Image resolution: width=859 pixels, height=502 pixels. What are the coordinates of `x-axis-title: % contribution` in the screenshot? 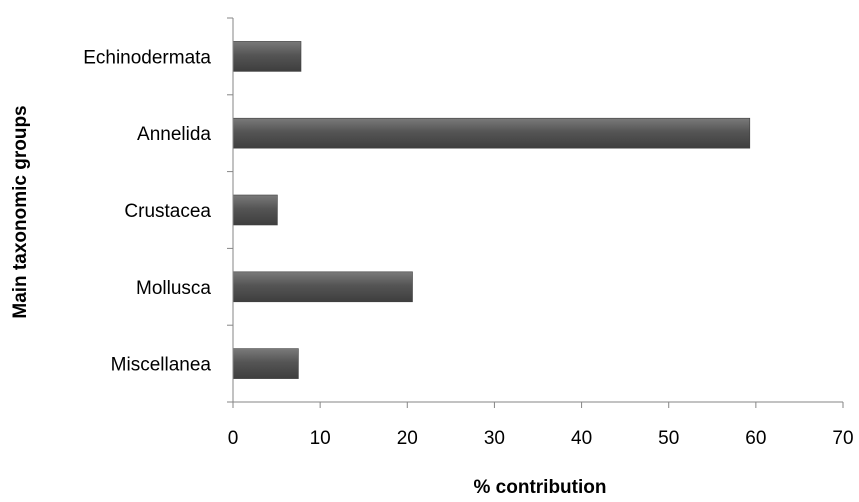 It's located at (540, 487).